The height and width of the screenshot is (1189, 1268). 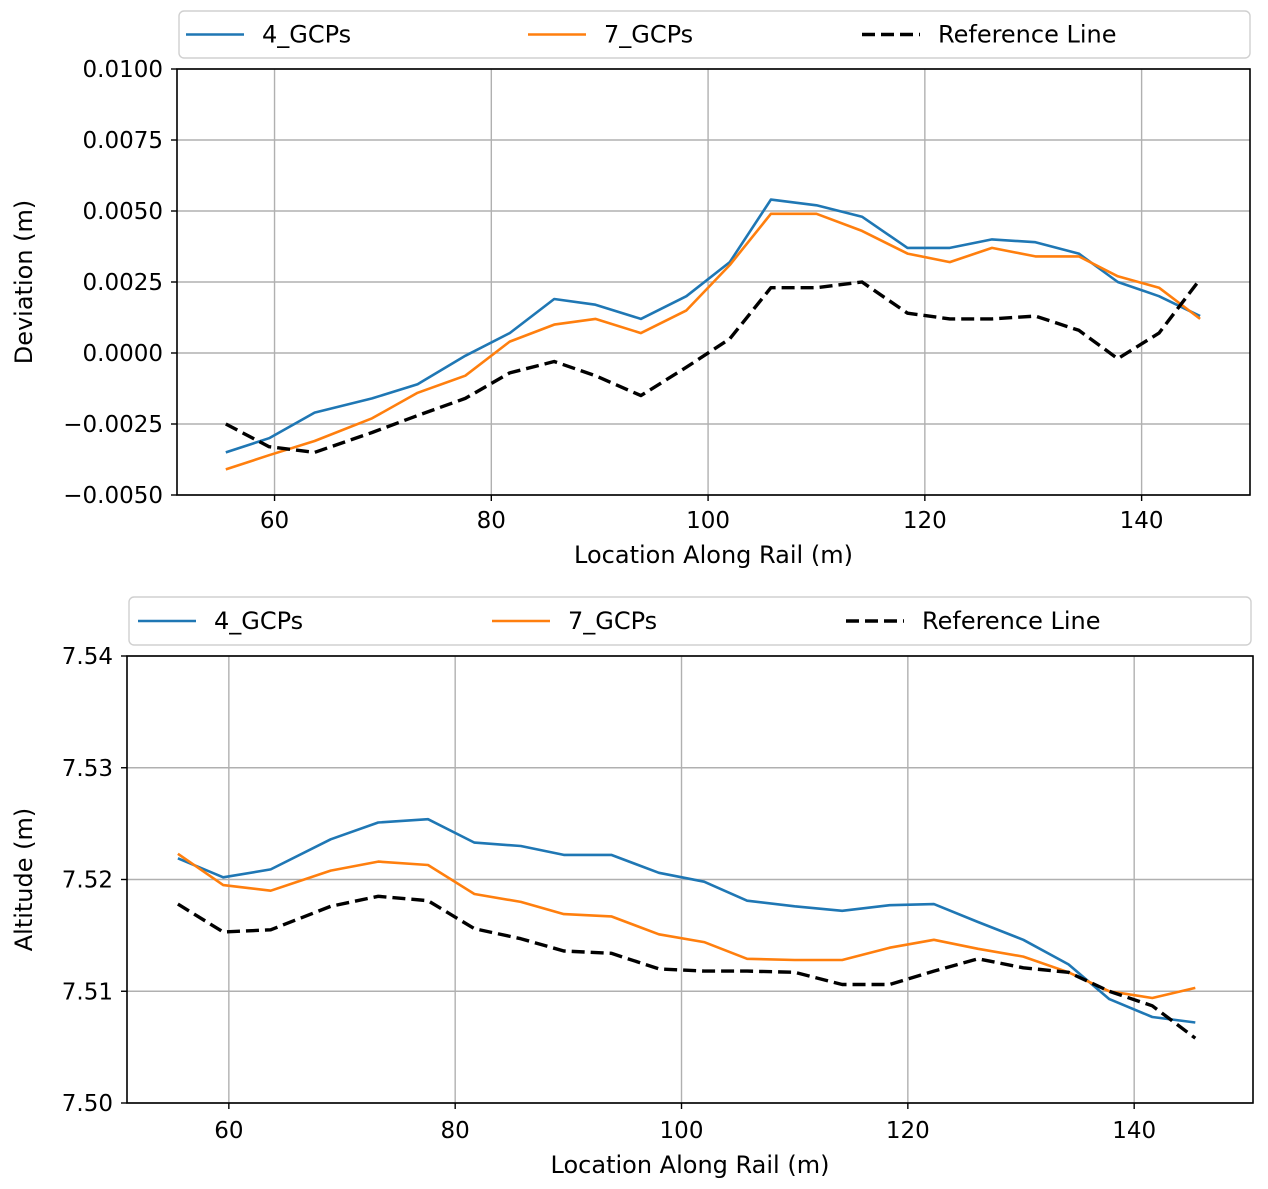 What do you see at coordinates (1011, 621) in the screenshot?
I see `chart-1-legend-label-2: Reference Line` at bounding box center [1011, 621].